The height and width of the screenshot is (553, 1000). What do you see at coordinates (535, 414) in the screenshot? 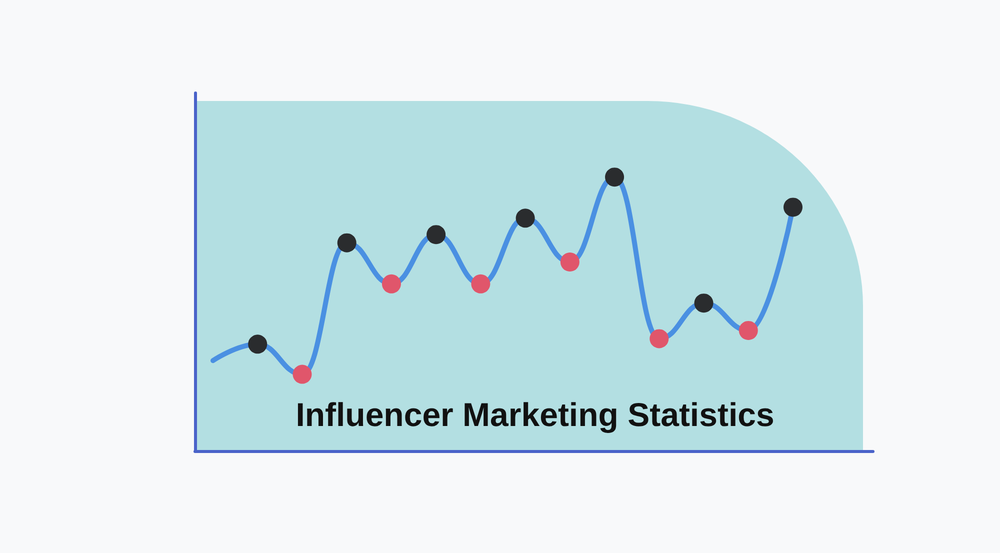
I see `text: Influencer Marketing Statistics` at bounding box center [535, 414].